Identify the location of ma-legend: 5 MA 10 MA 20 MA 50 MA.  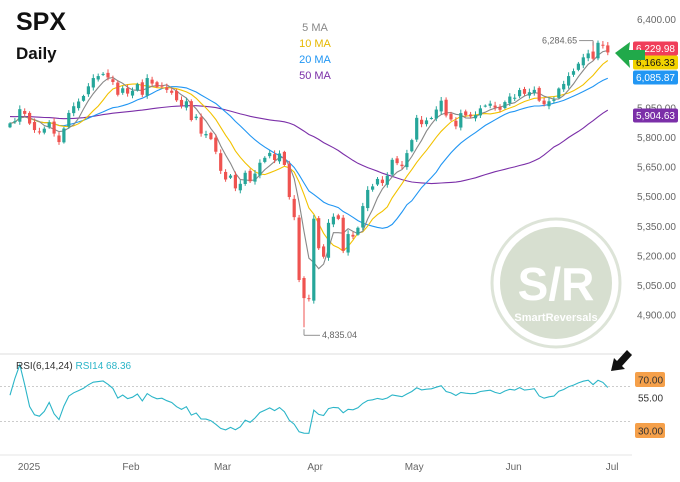
(315, 52).